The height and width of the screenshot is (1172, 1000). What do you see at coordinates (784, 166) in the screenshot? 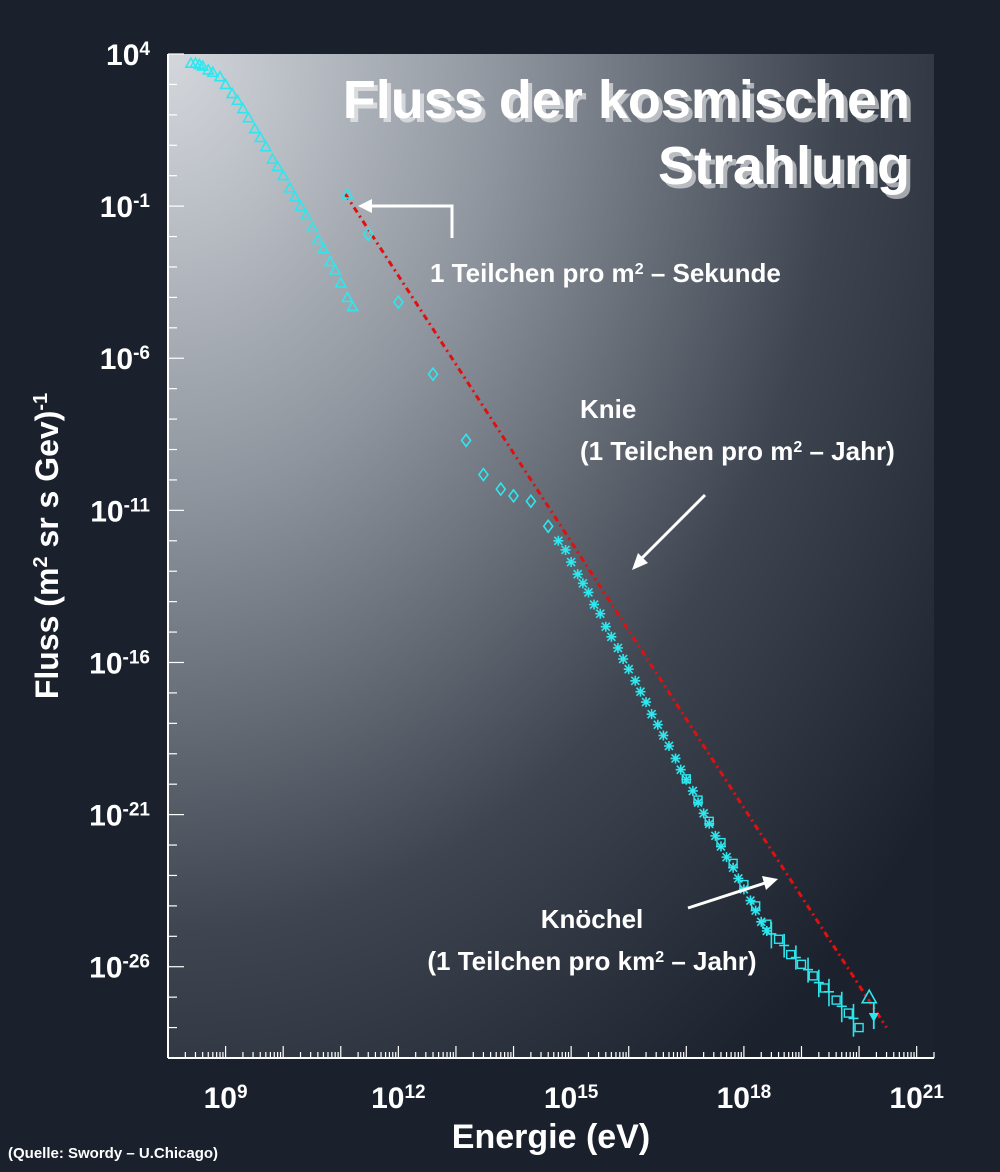
I see `chart-title-line: Strahlung` at bounding box center [784, 166].